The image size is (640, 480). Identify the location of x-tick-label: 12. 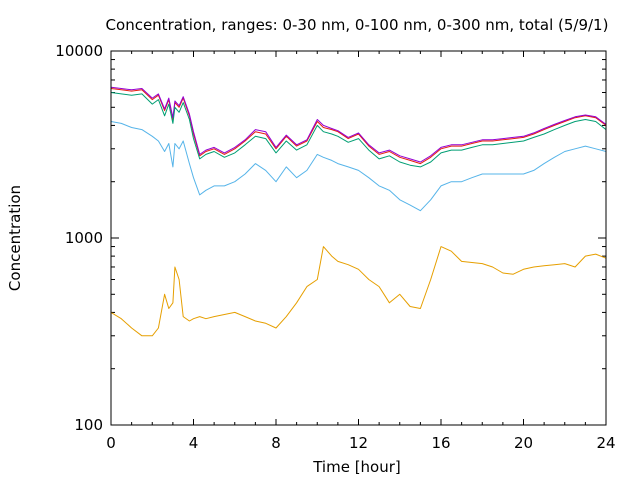
(358, 443).